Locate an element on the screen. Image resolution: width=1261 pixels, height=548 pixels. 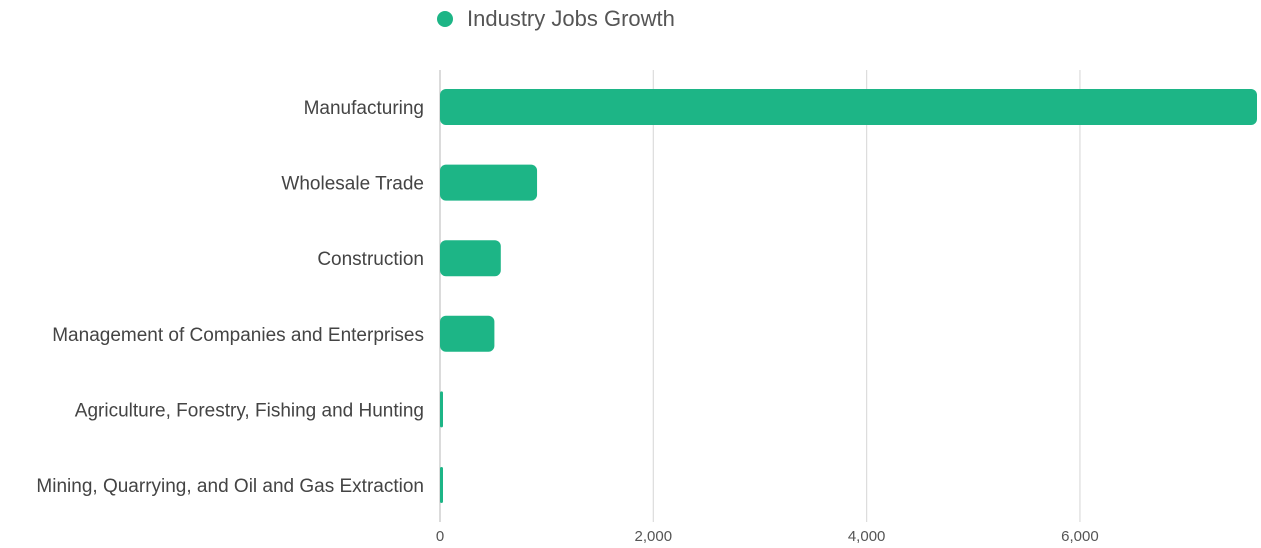
category-label: Wholesale Trade is located at coordinates (352, 184).